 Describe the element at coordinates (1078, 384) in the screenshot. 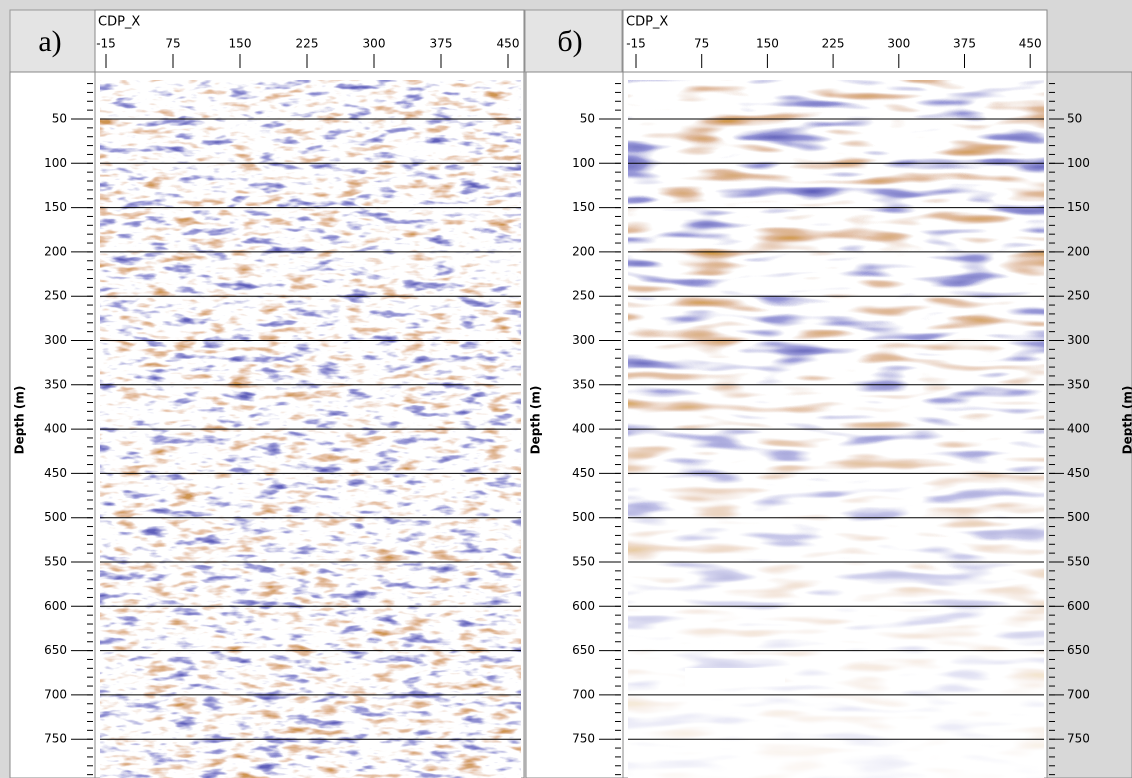

I see `y-tick-label-right: 350` at that location.